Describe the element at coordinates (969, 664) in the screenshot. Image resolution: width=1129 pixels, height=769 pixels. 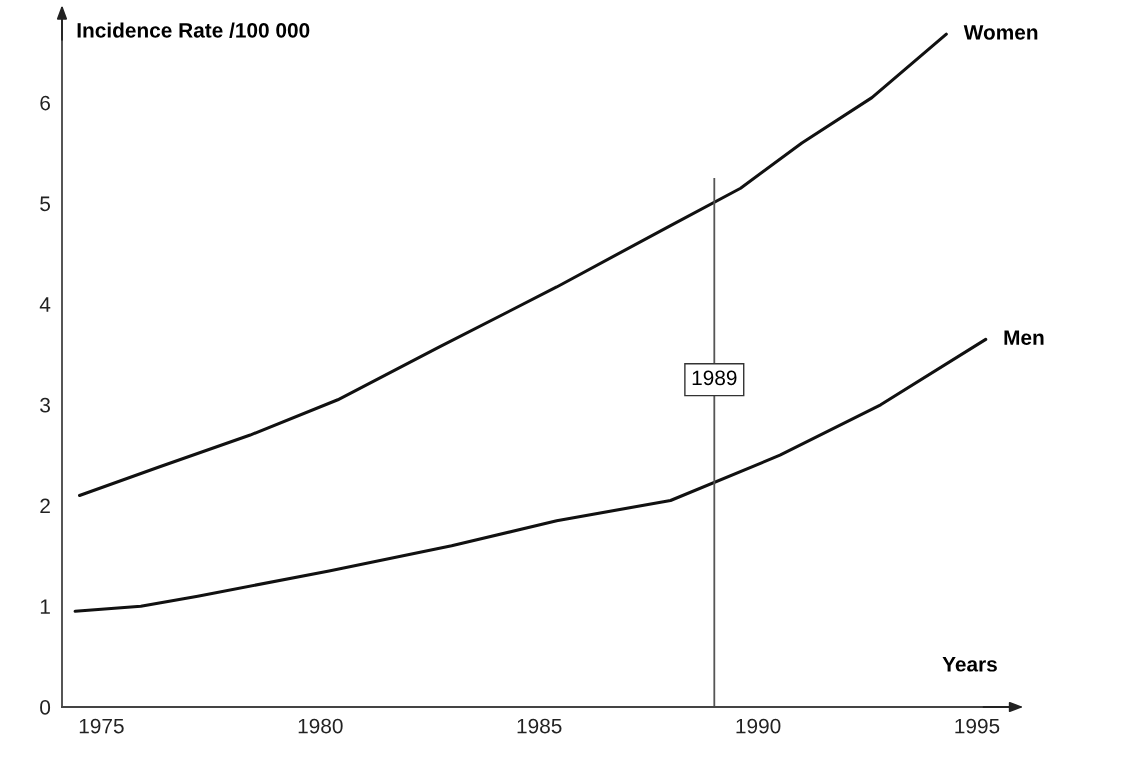
I see `x-axis-title: Years` at that location.